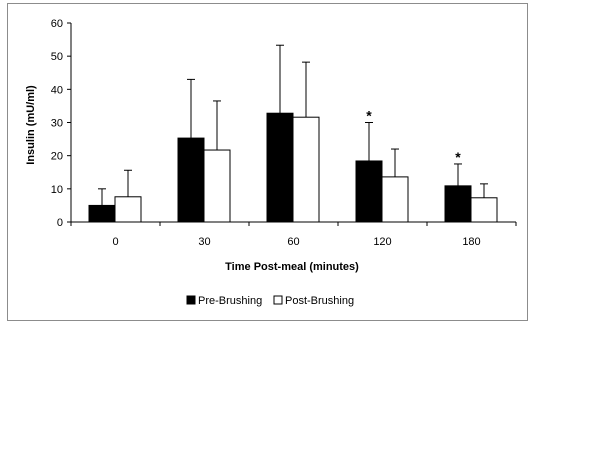  Describe the element at coordinates (60, 223) in the screenshot. I see `y-tick-label: 0` at that location.